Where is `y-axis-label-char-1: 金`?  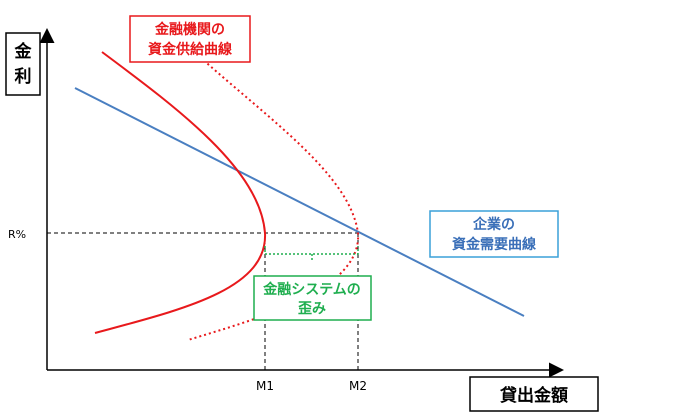 y-axis-label-char-1: 金 is located at coordinates (23, 51).